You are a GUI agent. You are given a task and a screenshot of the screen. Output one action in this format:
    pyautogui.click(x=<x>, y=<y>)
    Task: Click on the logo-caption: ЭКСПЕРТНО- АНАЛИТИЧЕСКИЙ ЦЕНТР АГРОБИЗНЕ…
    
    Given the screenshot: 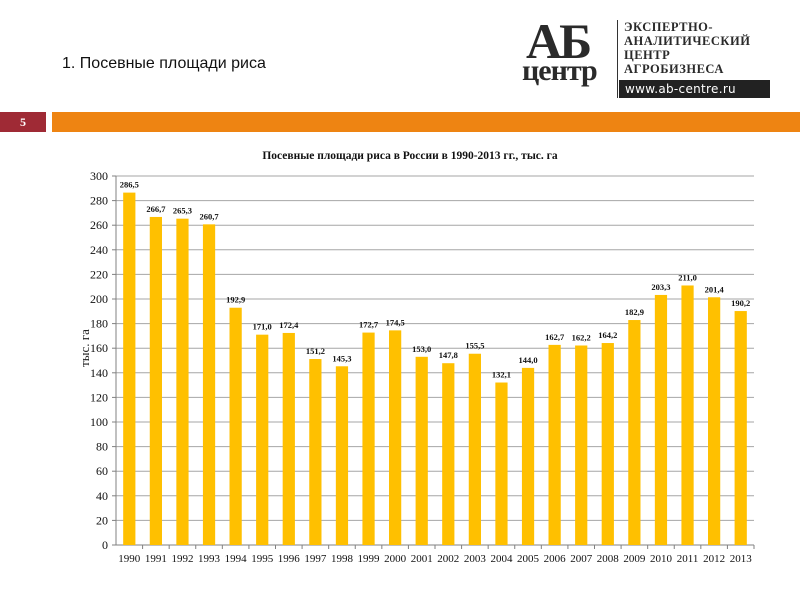 What is the action you would take?
    pyautogui.click(x=687, y=48)
    